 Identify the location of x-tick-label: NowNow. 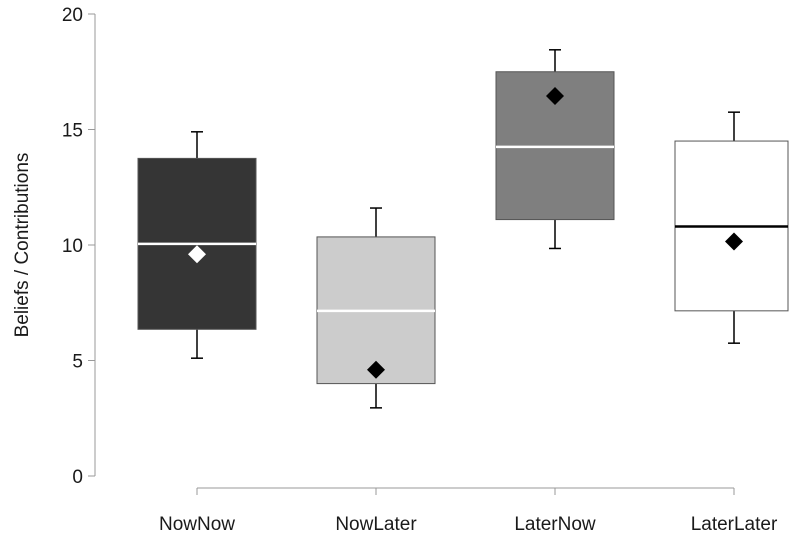
(197, 524).